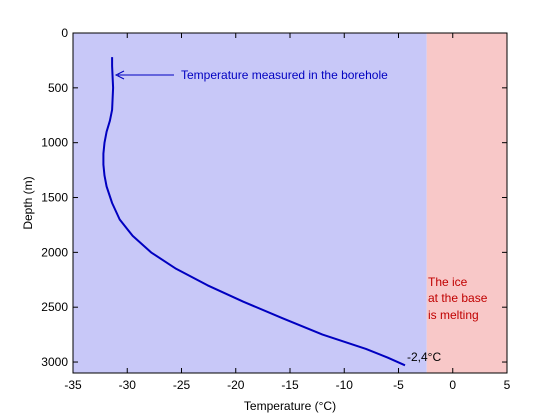  Describe the element at coordinates (453, 315) in the screenshot. I see `melting-label-line-3: is melting` at that location.